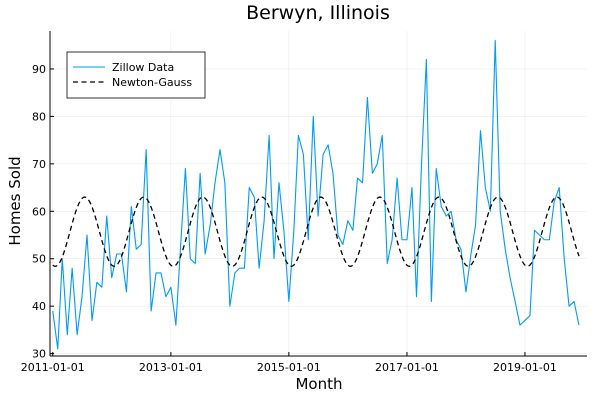 Image resolution: width=600 pixels, height=400 pixels. Describe the element at coordinates (15, 200) in the screenshot. I see `y-axis-label: Homes Sold` at that location.